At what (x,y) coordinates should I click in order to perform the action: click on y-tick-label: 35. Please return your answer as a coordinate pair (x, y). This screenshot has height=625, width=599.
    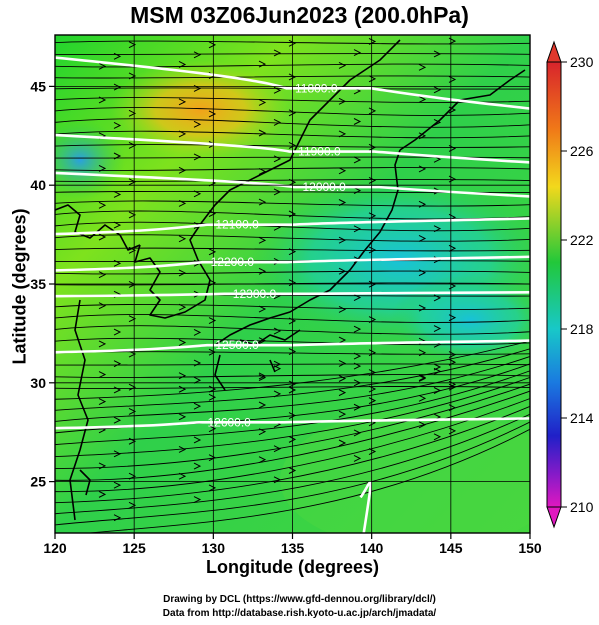
    Looking at the image, I should click on (38, 284).